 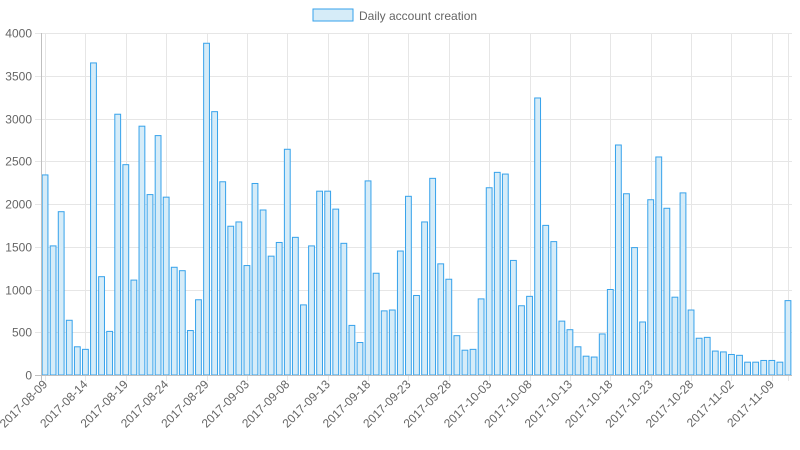 I want to click on legend-label: Daily account creation, so click(x=418, y=16).